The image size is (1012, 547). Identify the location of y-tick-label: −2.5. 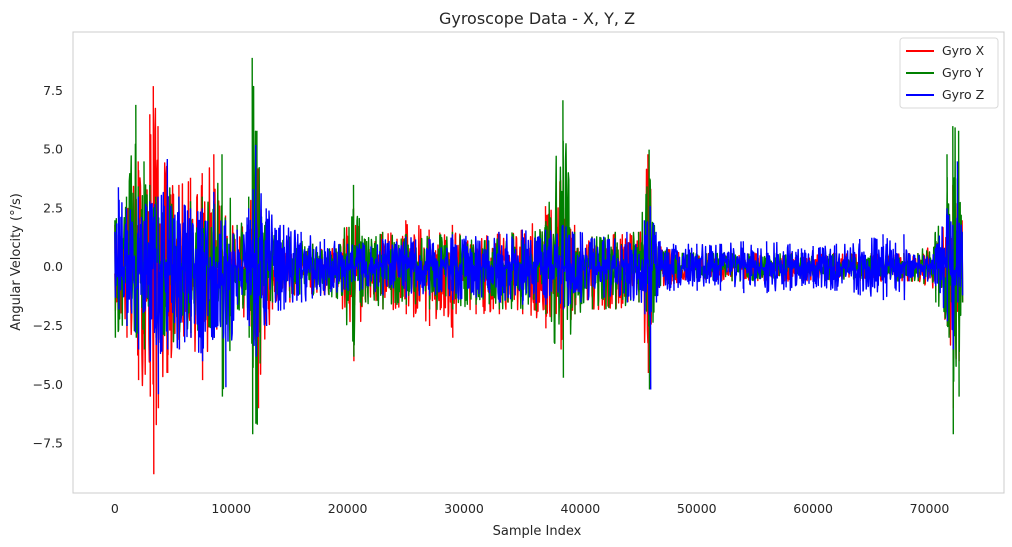
(48, 325).